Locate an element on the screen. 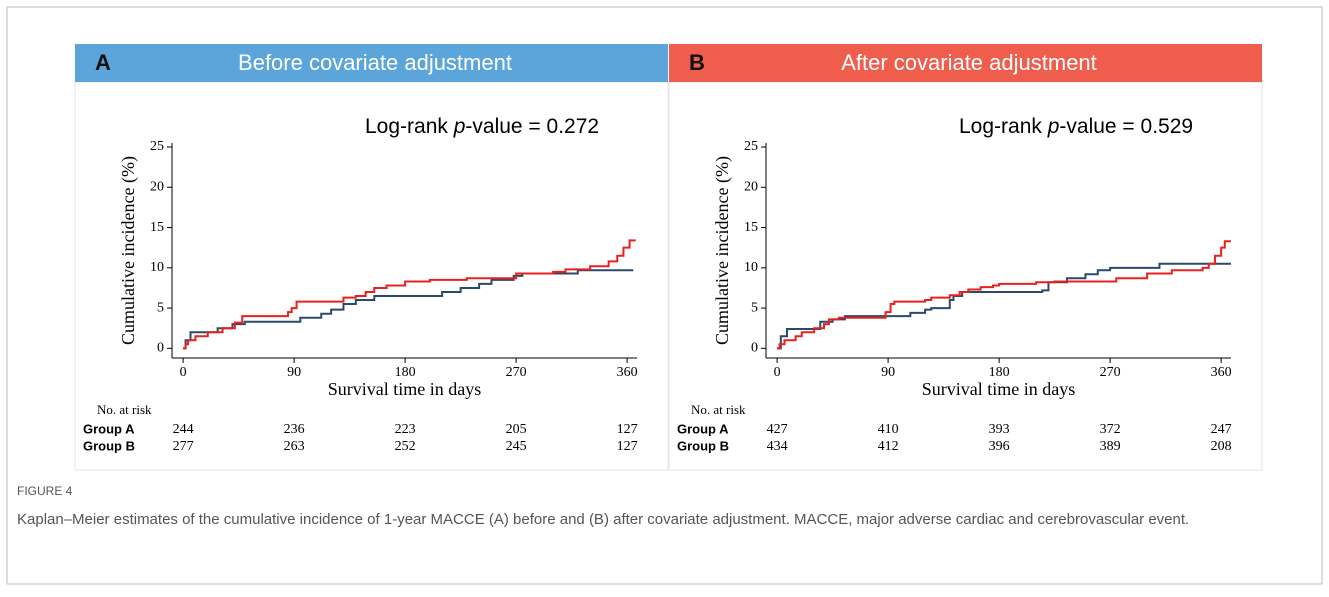 This screenshot has height=597, width=1329. risk-count: 393 is located at coordinates (999, 429).